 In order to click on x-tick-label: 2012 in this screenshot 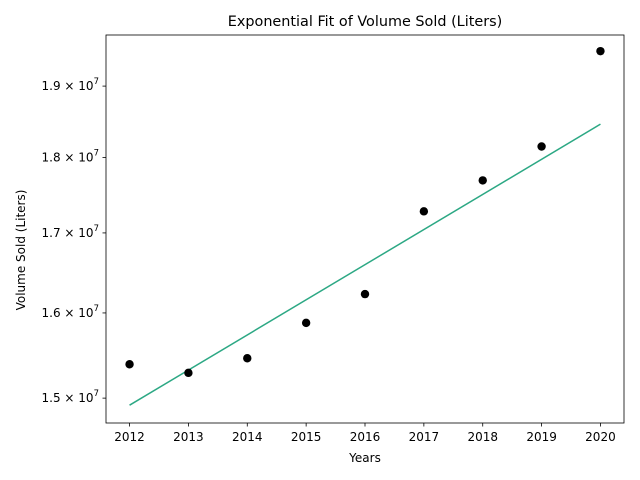, I will do `click(129, 437)`.